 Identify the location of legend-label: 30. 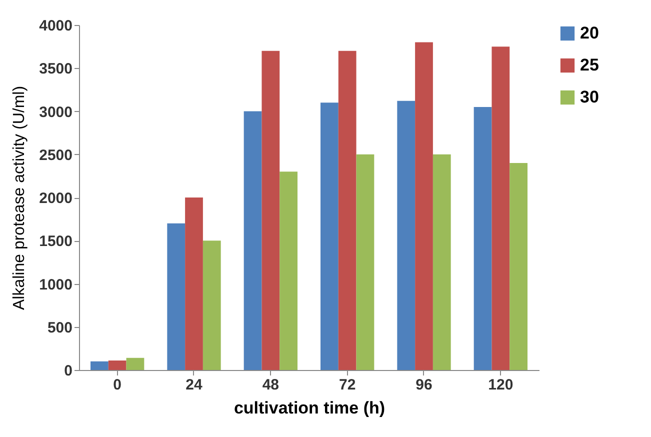
(589, 97).